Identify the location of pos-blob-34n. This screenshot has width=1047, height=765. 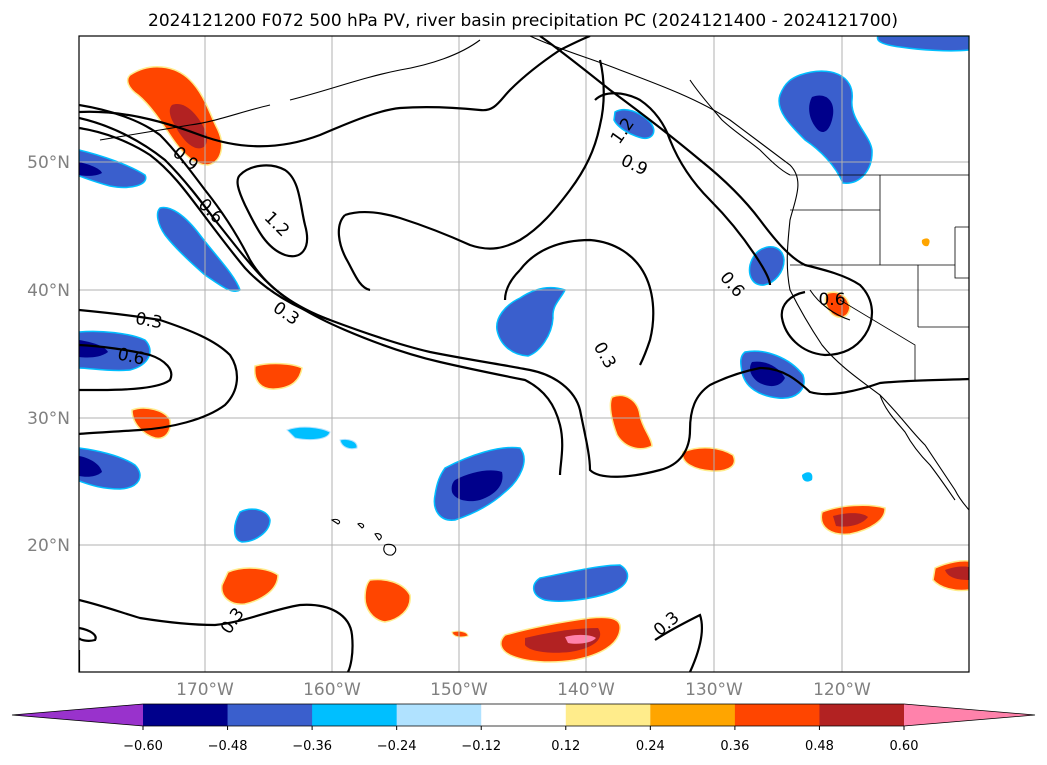
(278, 376).